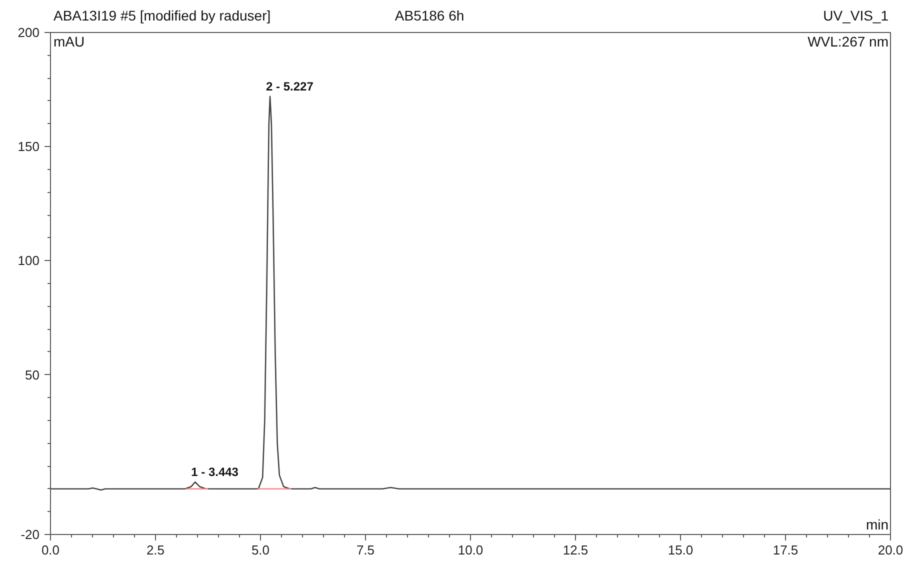  What do you see at coordinates (877, 524) in the screenshot?
I see `x-axis-title: min` at bounding box center [877, 524].